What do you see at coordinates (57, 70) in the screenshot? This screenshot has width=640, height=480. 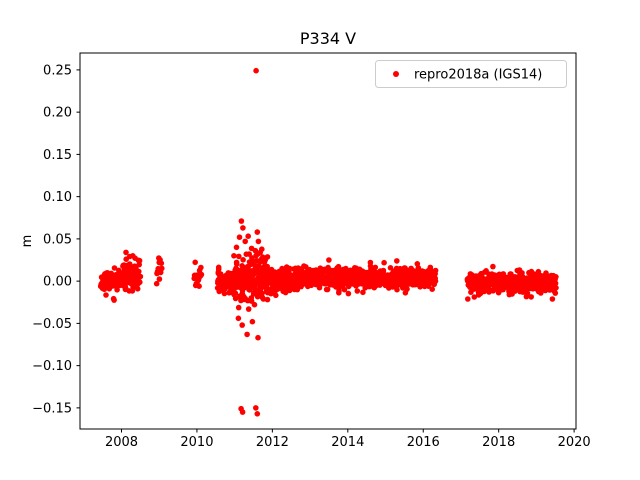 I see `y-tick-label: 0.25` at bounding box center [57, 70].